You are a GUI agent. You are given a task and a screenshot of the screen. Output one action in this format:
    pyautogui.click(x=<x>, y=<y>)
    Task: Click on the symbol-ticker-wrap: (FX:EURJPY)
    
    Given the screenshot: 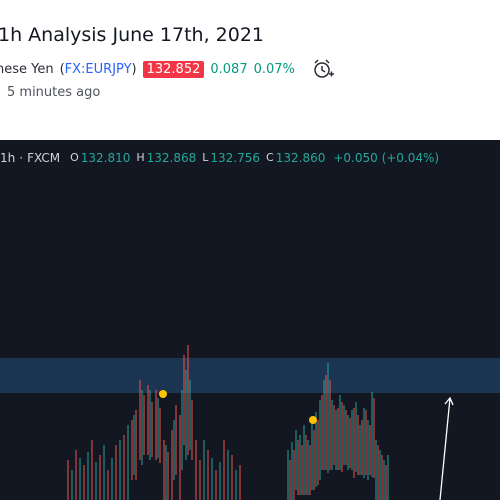 What is the action you would take?
    pyautogui.click(x=98, y=69)
    